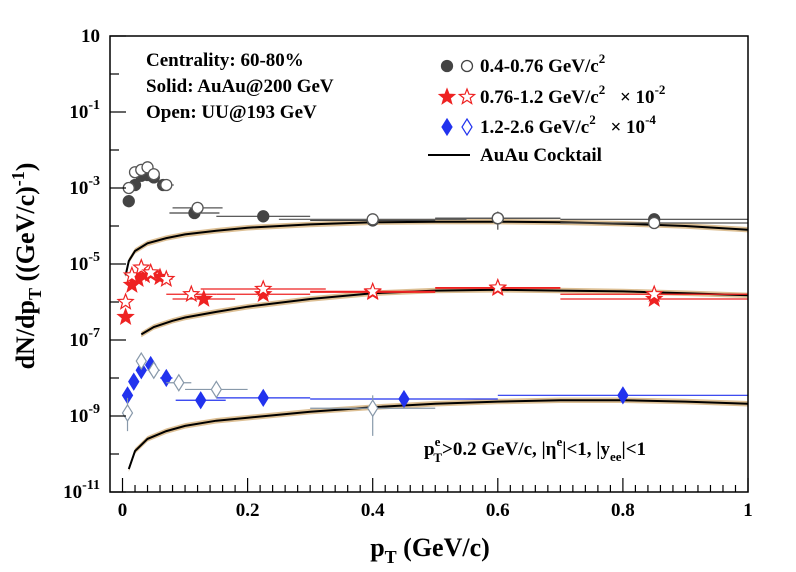 Image resolution: width=796 pixels, height=572 pixels. Describe the element at coordinates (541, 155) in the screenshot. I see `legend-label: AuAu Cocktail` at that location.